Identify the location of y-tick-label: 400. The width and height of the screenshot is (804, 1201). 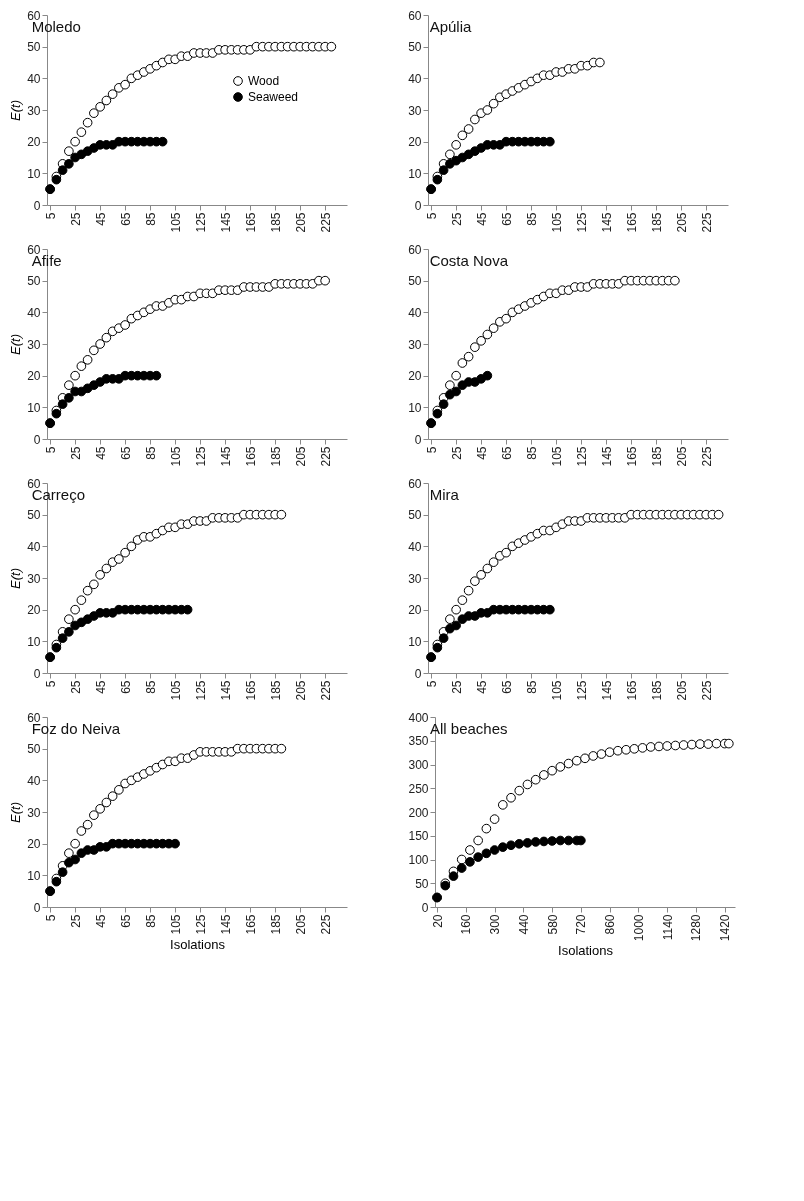
(418, 717).